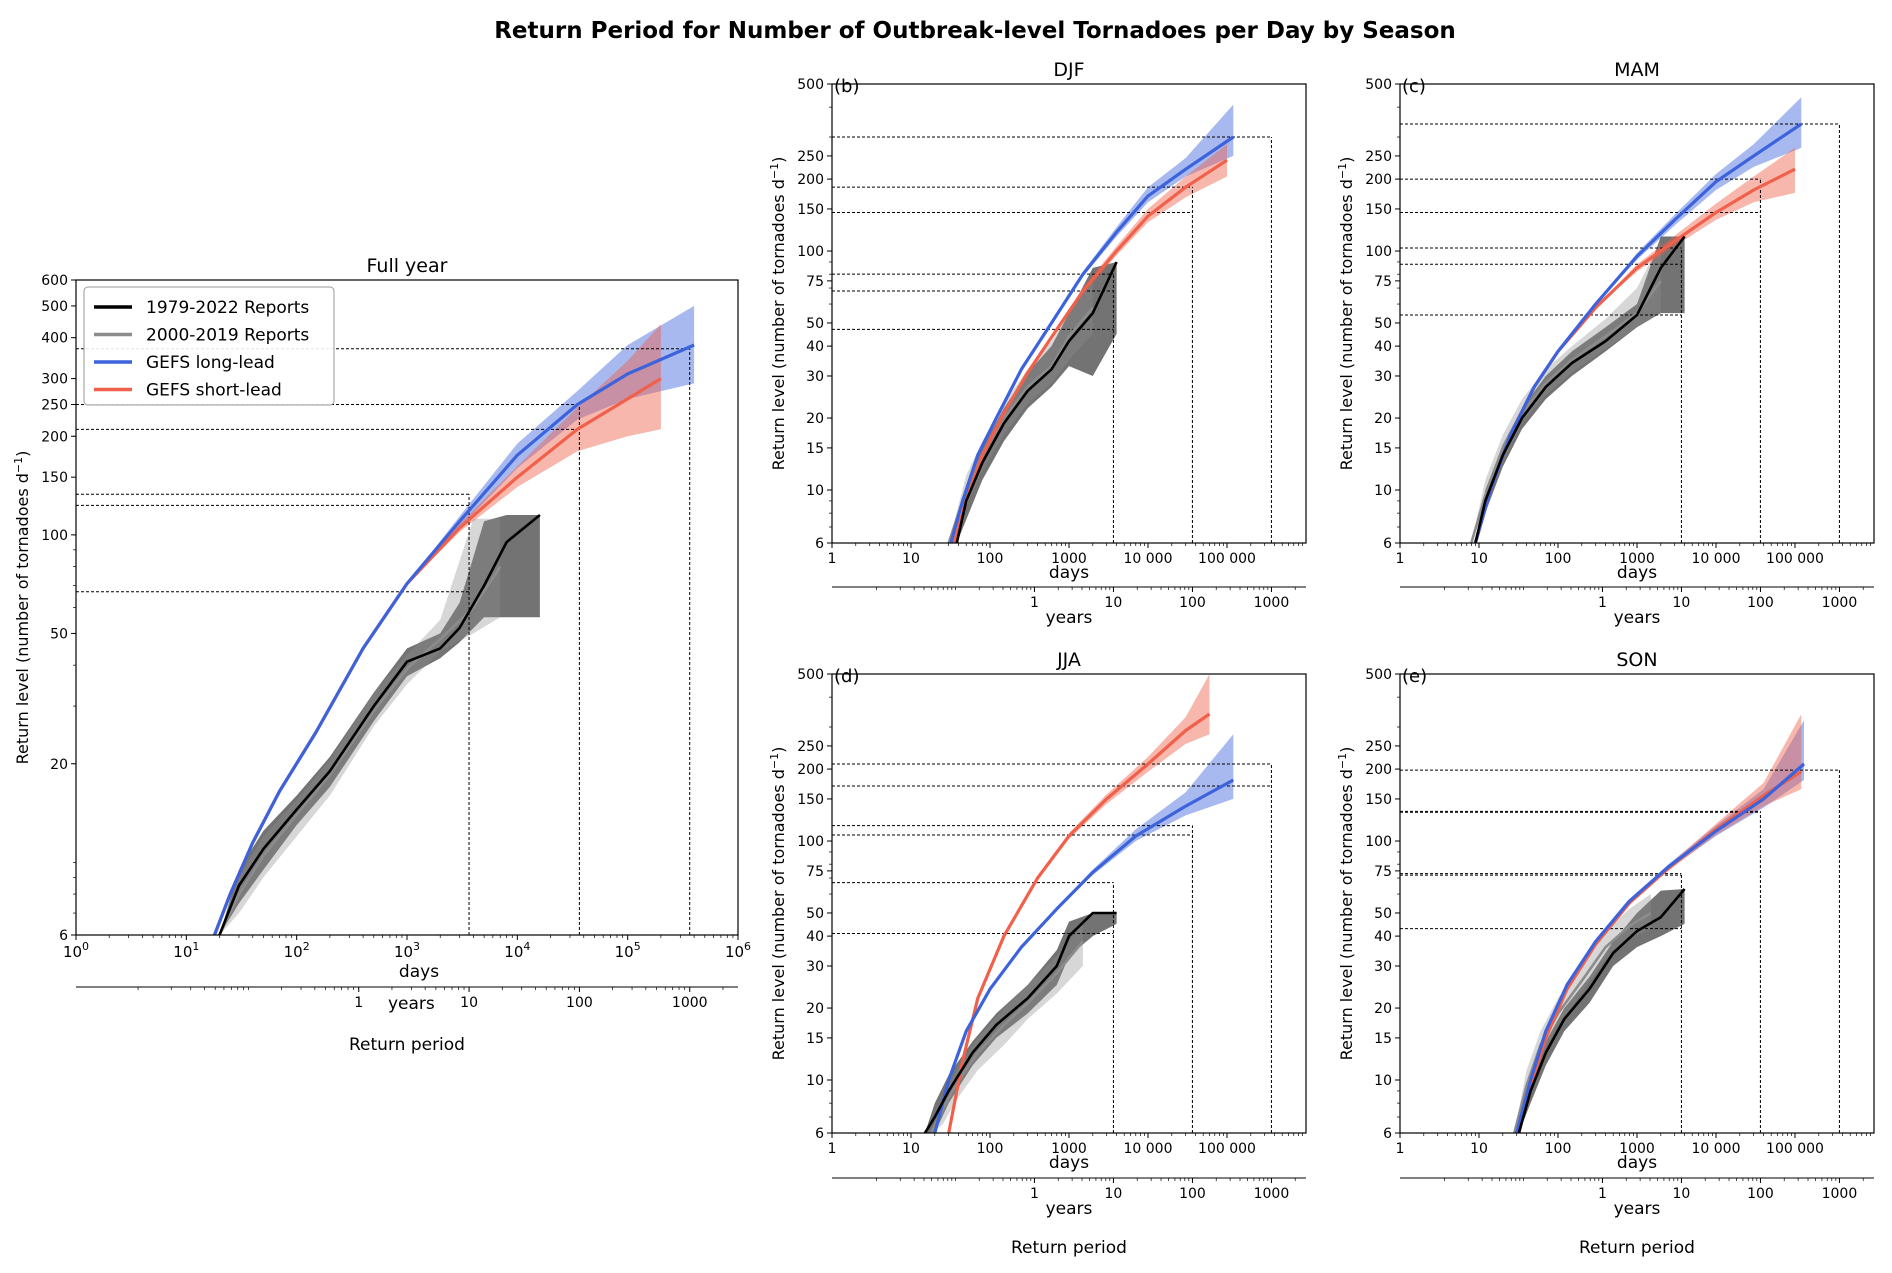 The height and width of the screenshot is (1273, 1892). What do you see at coordinates (628, 950) in the screenshot?
I see `x-tick-label: 10⁵` at bounding box center [628, 950].